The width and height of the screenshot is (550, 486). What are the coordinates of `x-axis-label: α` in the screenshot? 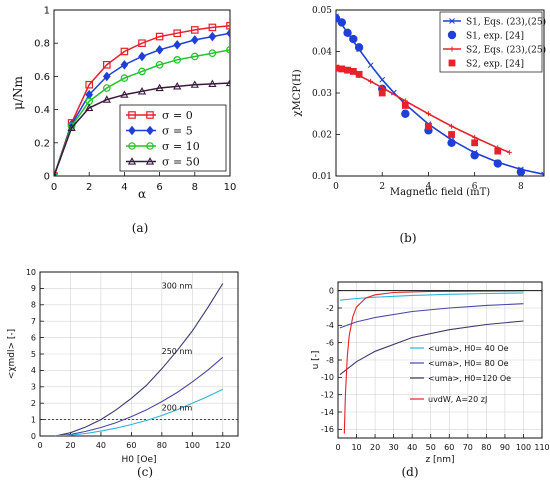 It's located at (142, 194).